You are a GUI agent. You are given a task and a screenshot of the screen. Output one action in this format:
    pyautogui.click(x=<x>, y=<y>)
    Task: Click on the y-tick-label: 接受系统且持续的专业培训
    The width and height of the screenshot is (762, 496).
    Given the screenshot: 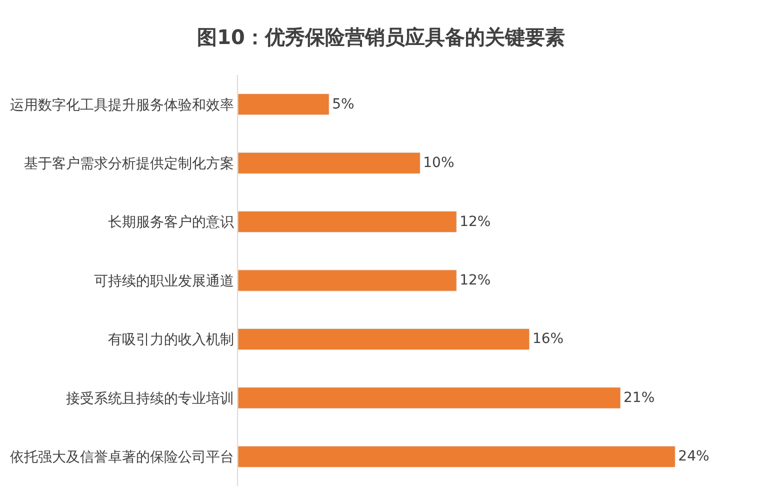 What is the action you would take?
    pyautogui.click(x=150, y=398)
    